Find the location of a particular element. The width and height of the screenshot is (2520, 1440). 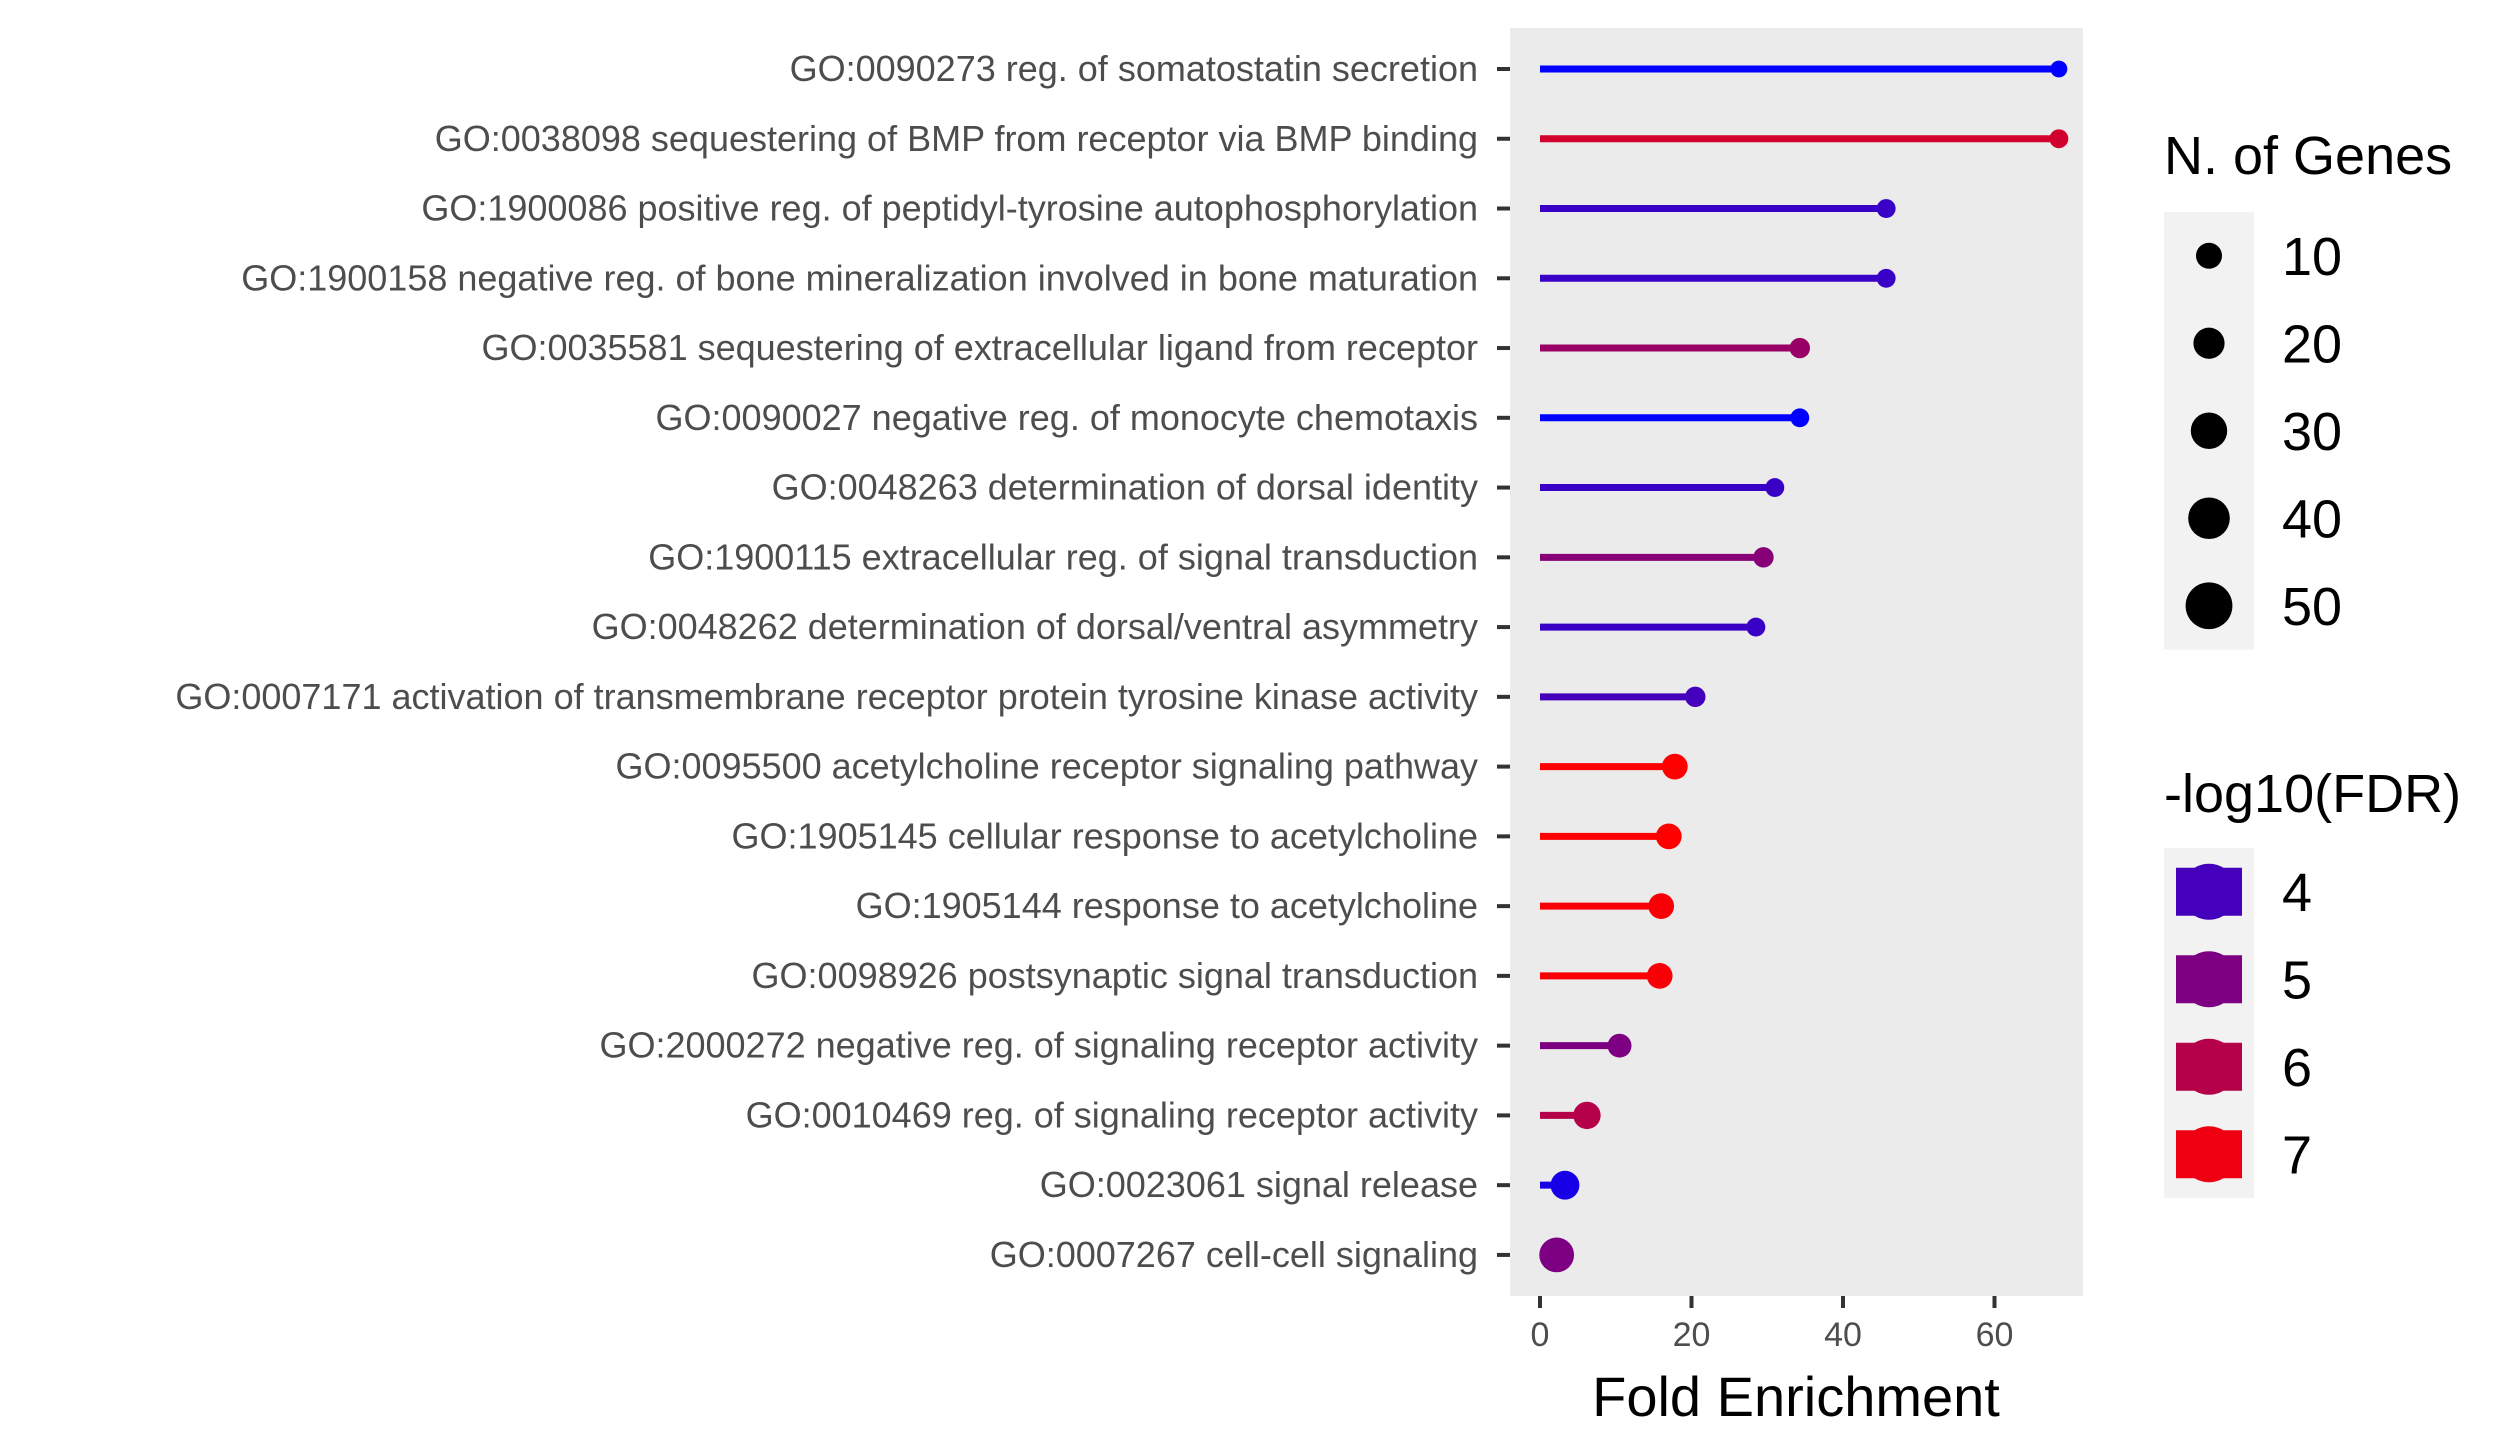

size-legend-label: 20 is located at coordinates (2312, 344).